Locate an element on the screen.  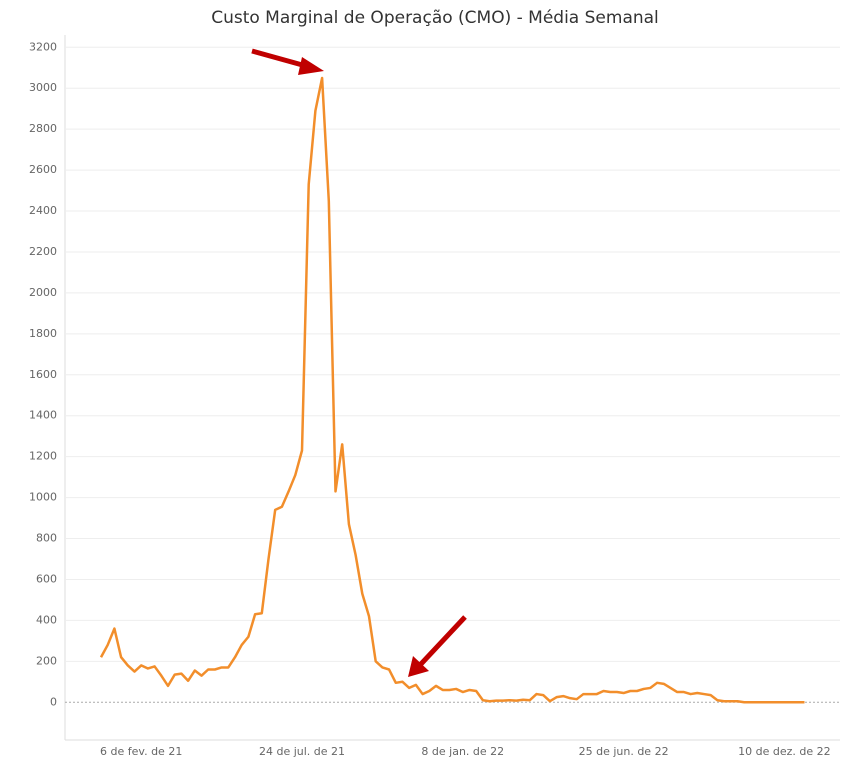
x-tick-label: 10 de dez. de 22 is located at coordinates (784, 751).